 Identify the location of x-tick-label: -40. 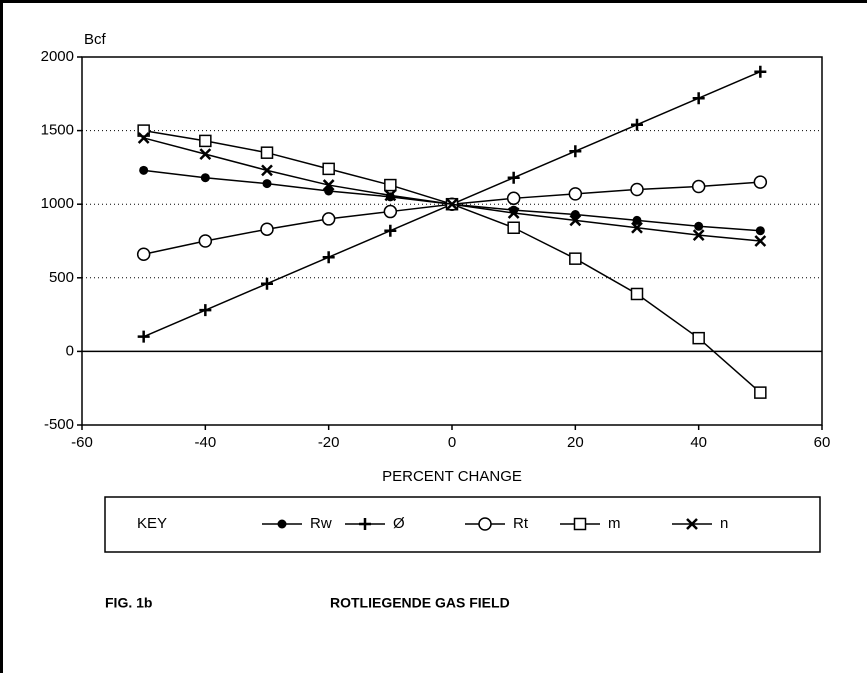
(205, 442).